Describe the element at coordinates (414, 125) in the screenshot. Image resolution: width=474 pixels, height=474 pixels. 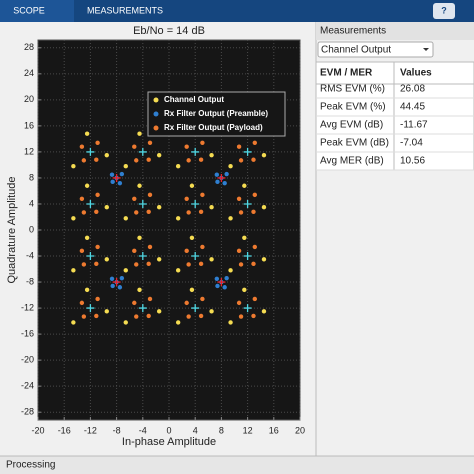
I see `table-cell: -11.67` at that location.